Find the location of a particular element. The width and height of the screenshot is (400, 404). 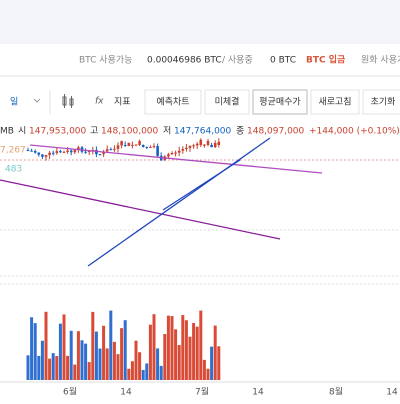

volume is located at coordinates (123, 345).